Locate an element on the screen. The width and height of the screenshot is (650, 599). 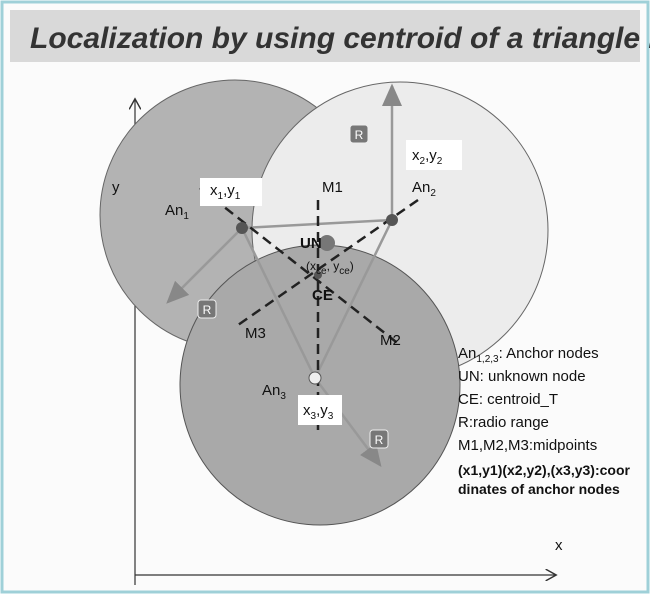
label: x2,y2 is located at coordinates (427, 157).